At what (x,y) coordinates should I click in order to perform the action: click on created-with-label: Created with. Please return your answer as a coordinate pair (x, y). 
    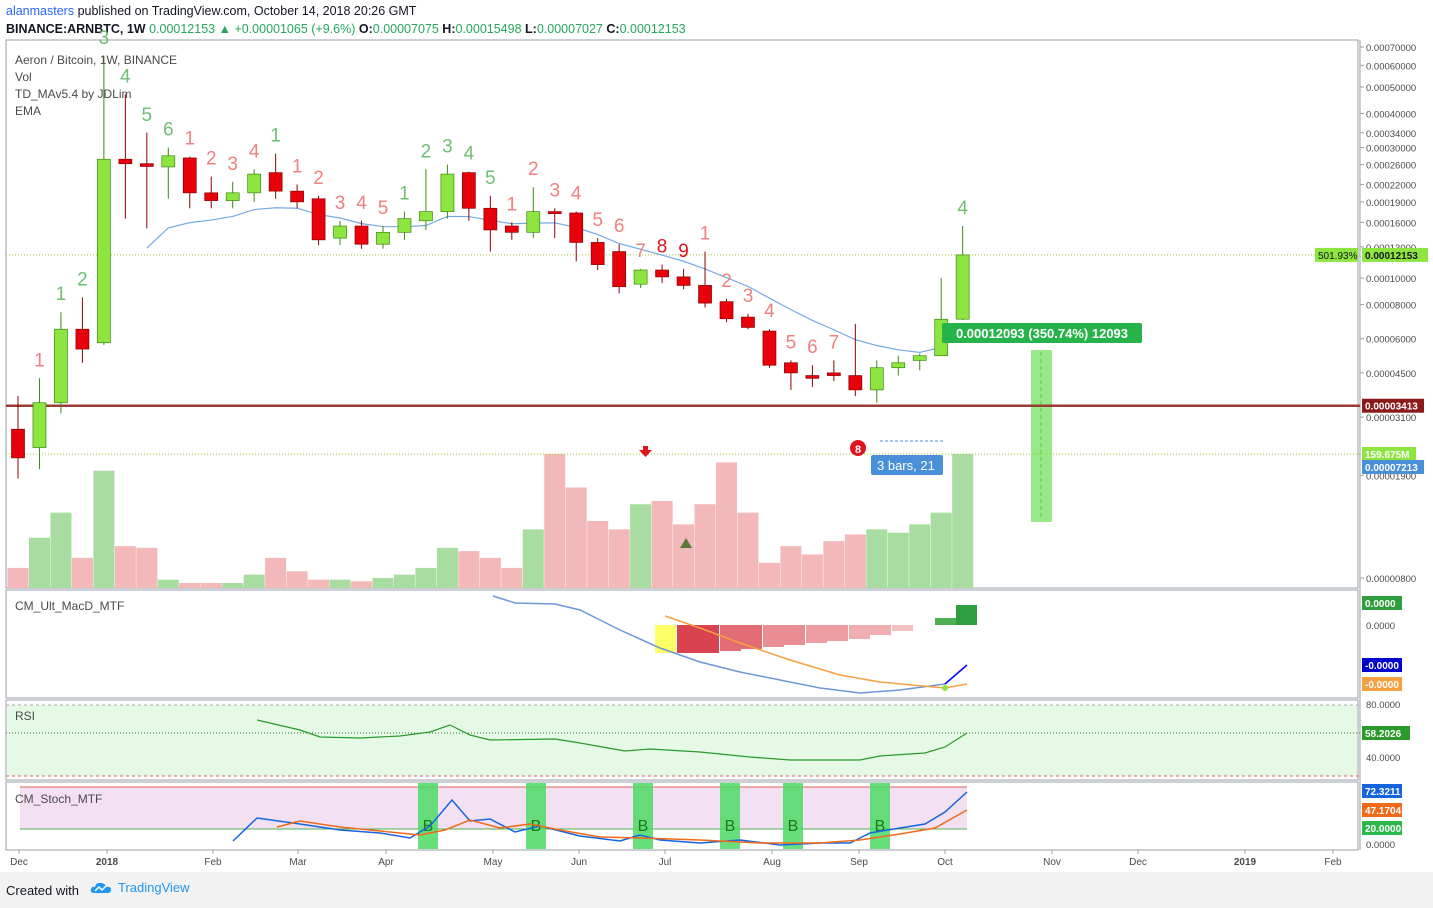
    Looking at the image, I should click on (42, 890).